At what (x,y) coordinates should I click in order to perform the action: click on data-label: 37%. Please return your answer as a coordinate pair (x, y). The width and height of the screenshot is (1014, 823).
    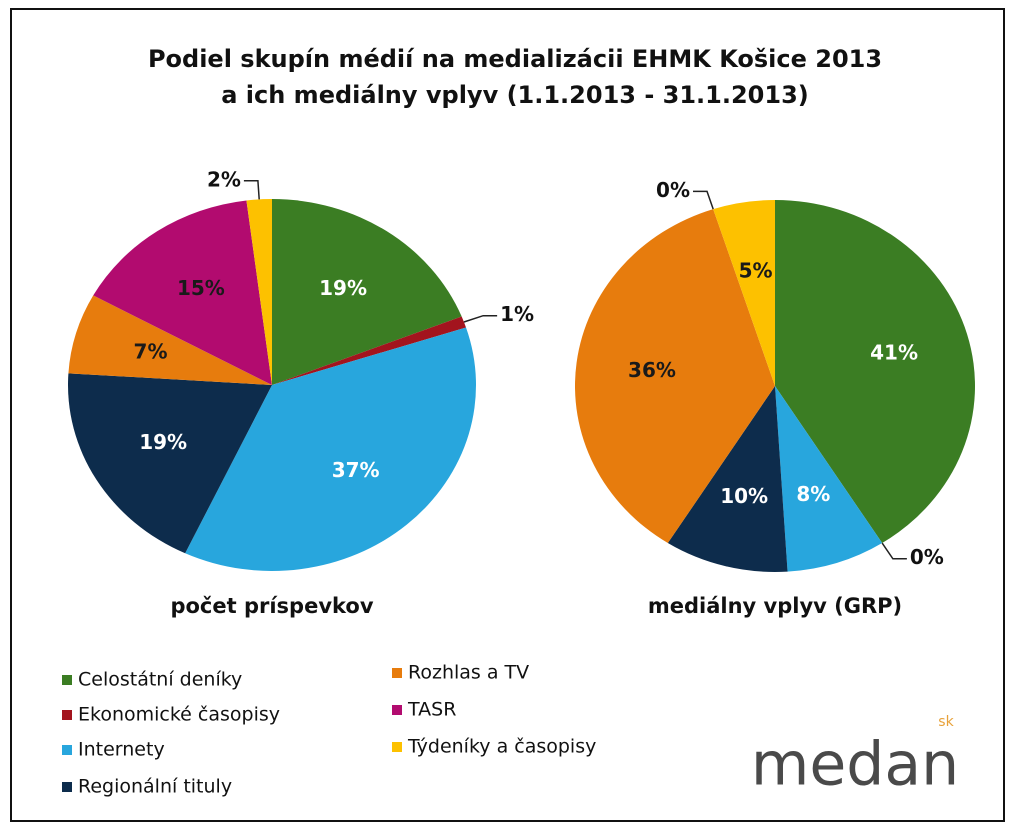
    Looking at the image, I should click on (356, 470).